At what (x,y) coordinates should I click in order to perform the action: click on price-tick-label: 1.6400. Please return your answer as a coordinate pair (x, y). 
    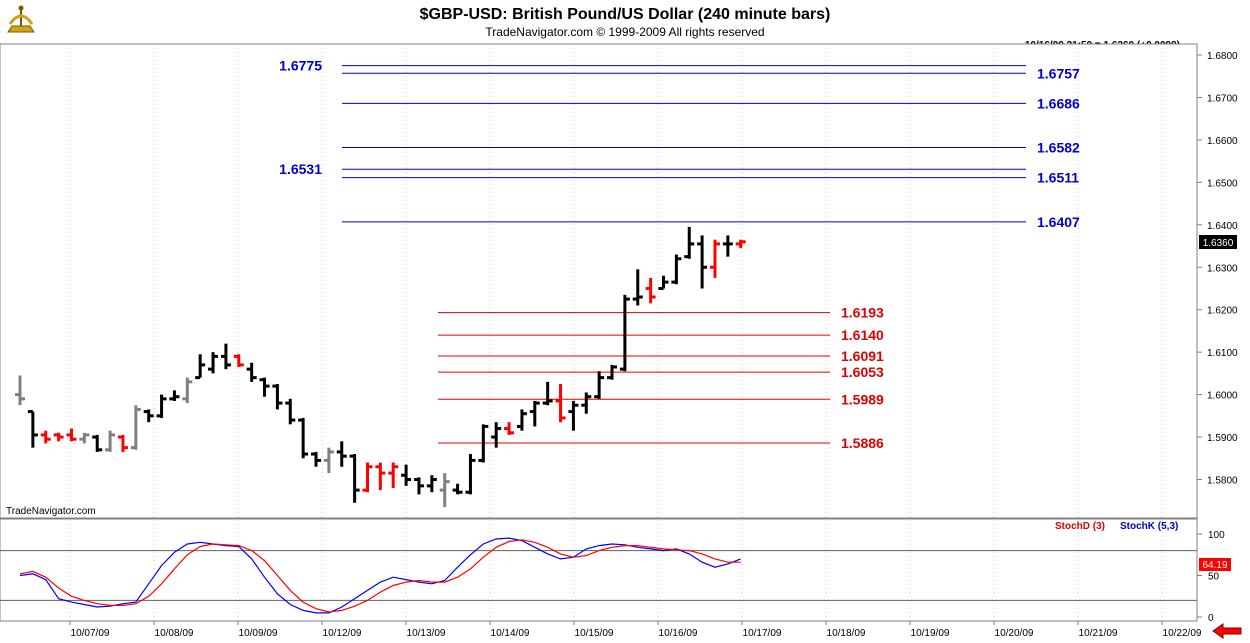
    Looking at the image, I should click on (1222, 226).